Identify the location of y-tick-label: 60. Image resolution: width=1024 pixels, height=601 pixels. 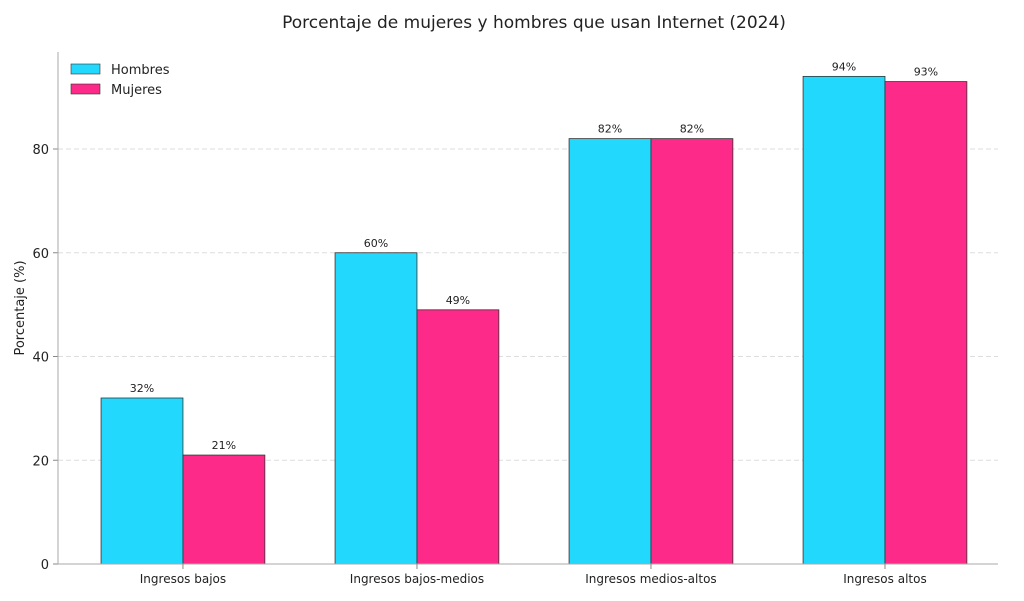
(40, 254).